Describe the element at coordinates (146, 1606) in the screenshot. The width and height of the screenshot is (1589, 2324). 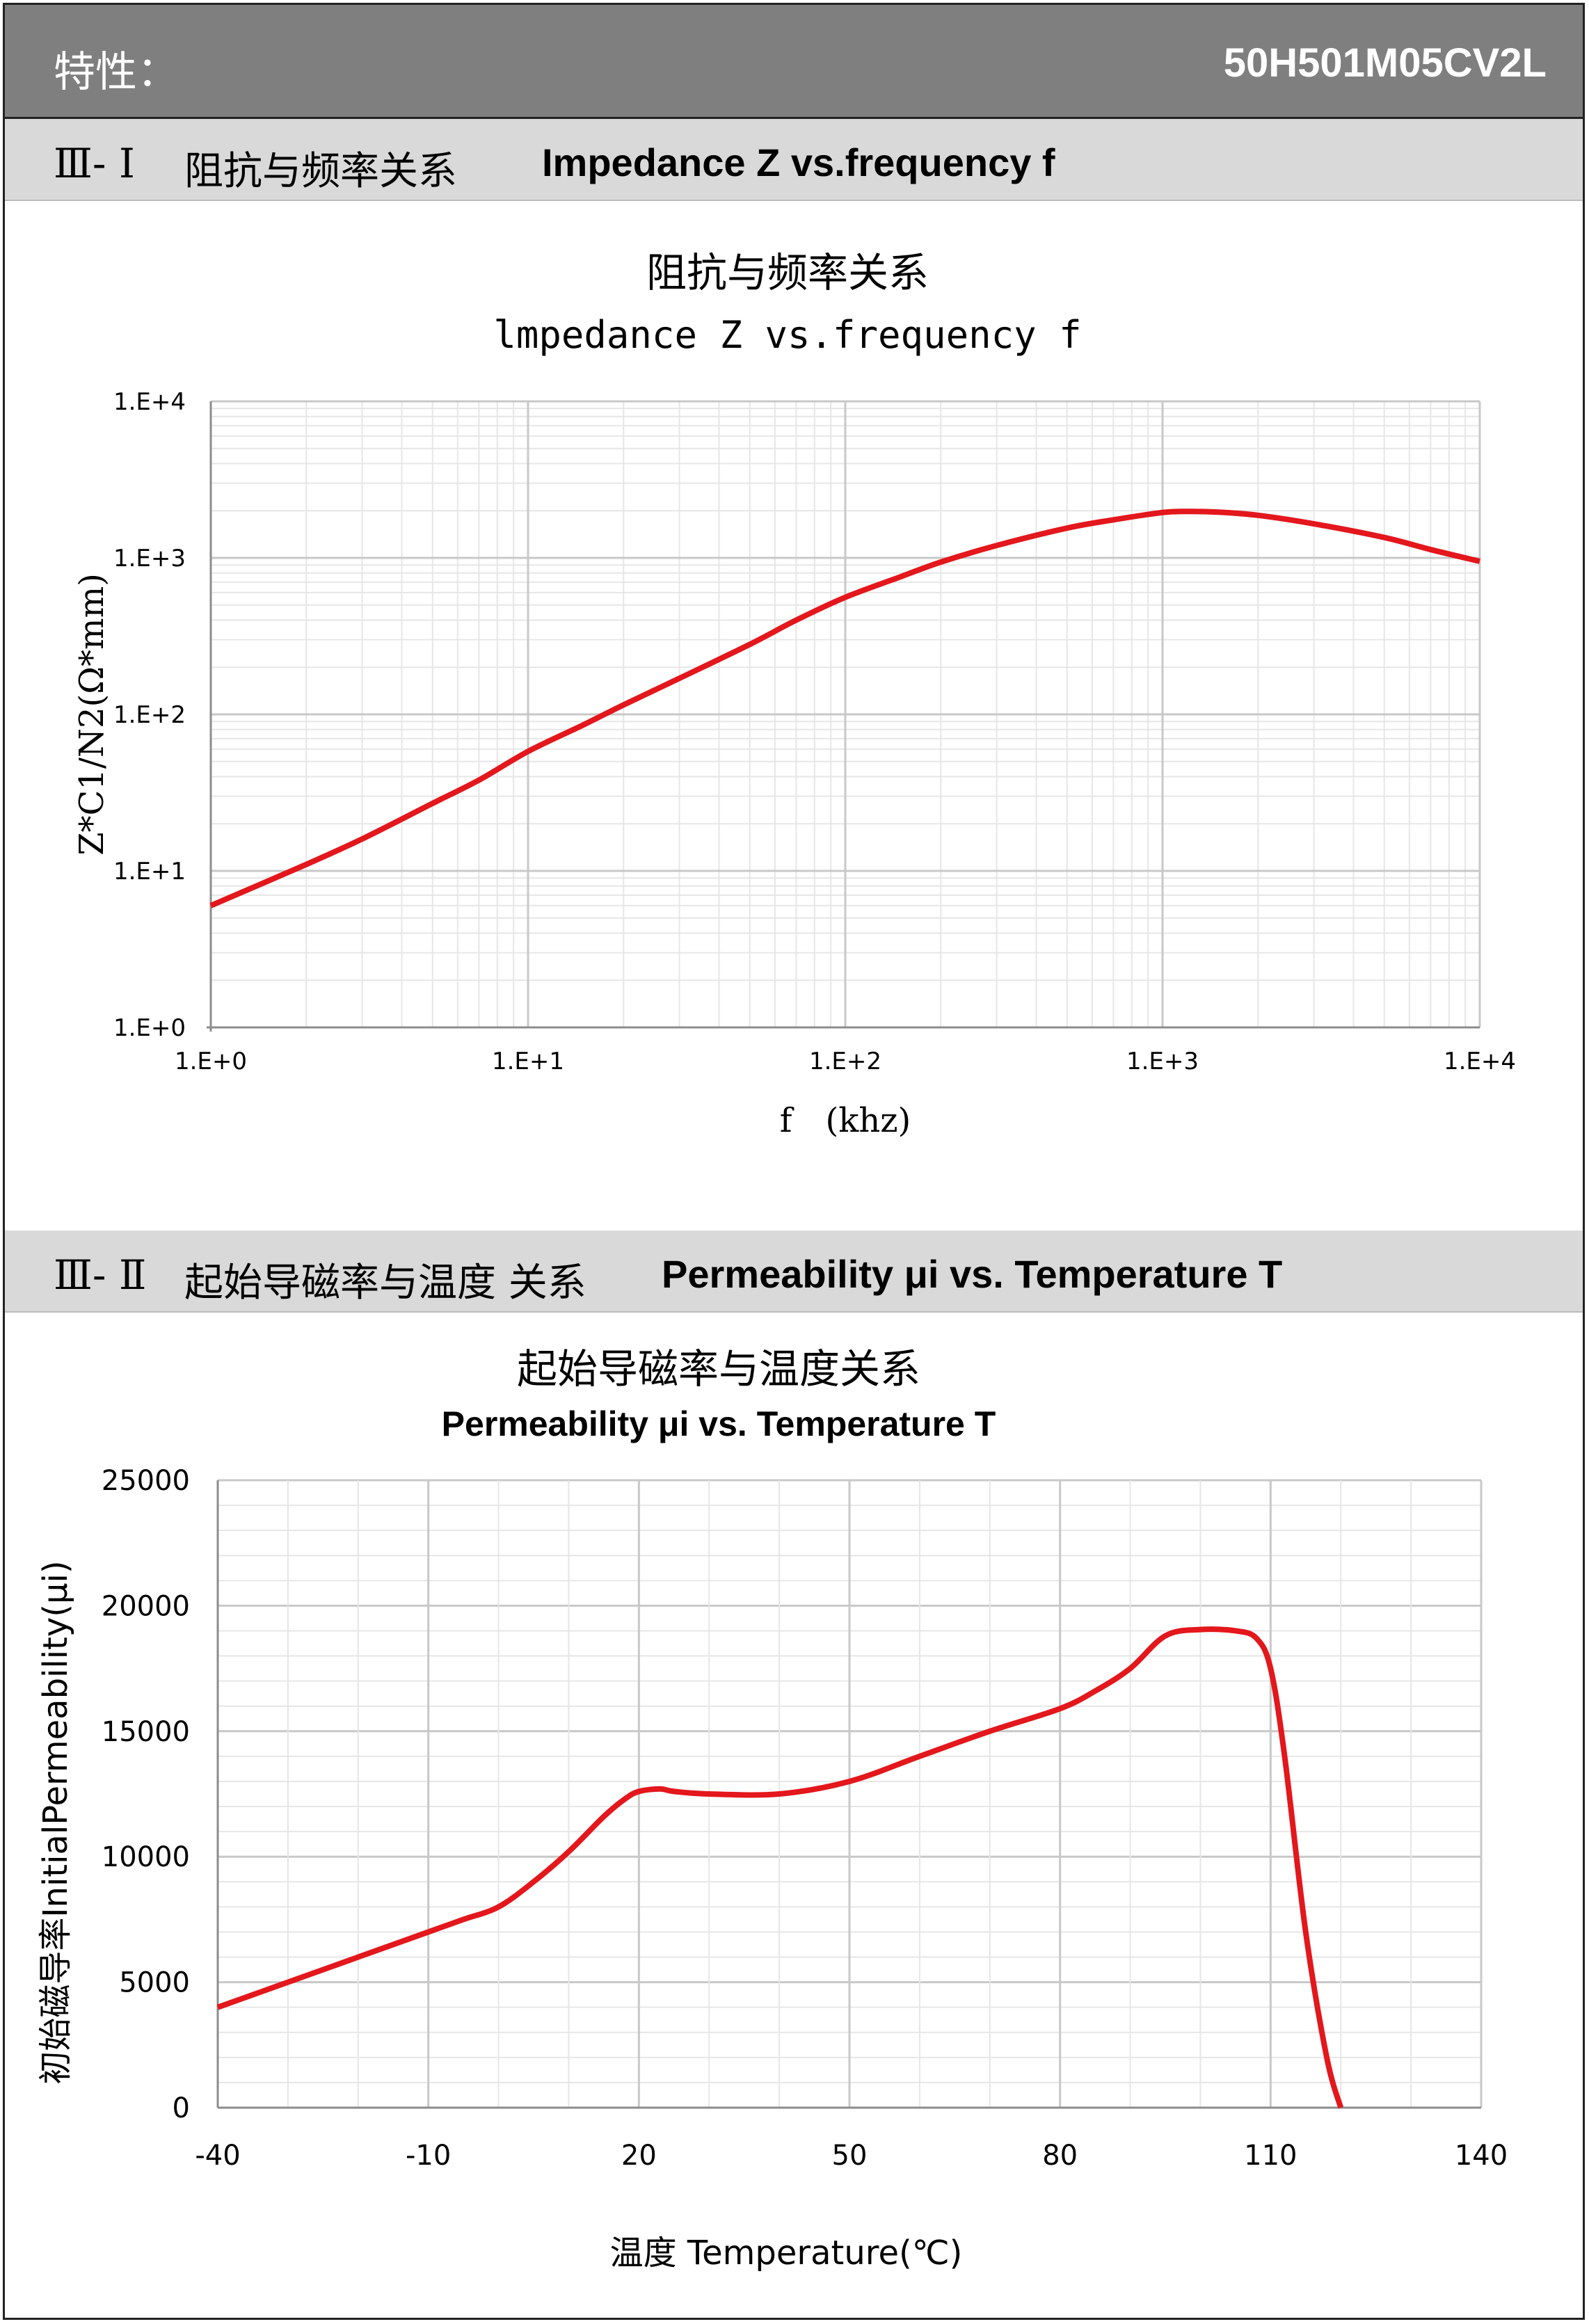
I see `y-tick-label: 20000` at that location.